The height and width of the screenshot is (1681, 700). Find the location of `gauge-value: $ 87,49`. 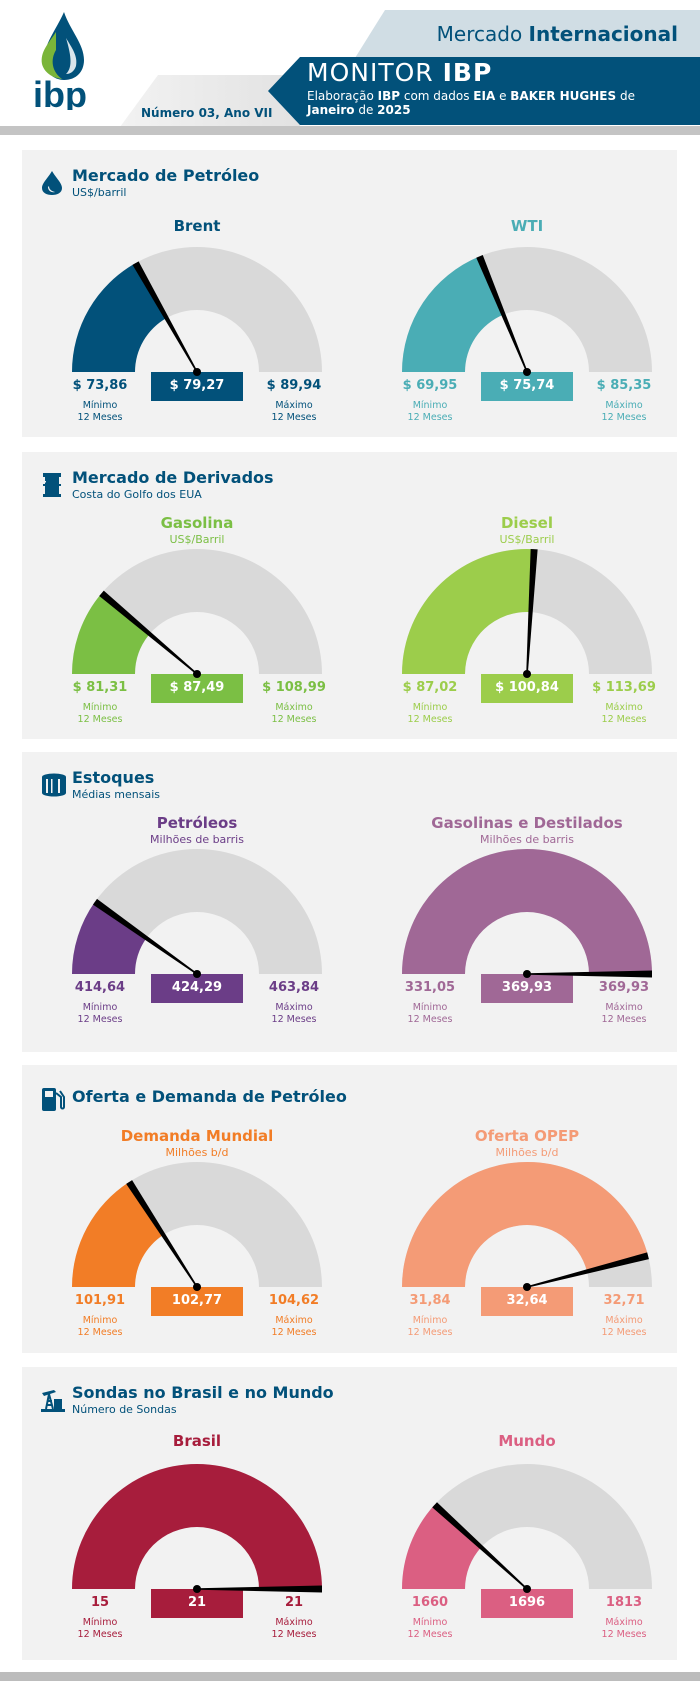

gauge-value: $ 87,49 is located at coordinates (197, 688).